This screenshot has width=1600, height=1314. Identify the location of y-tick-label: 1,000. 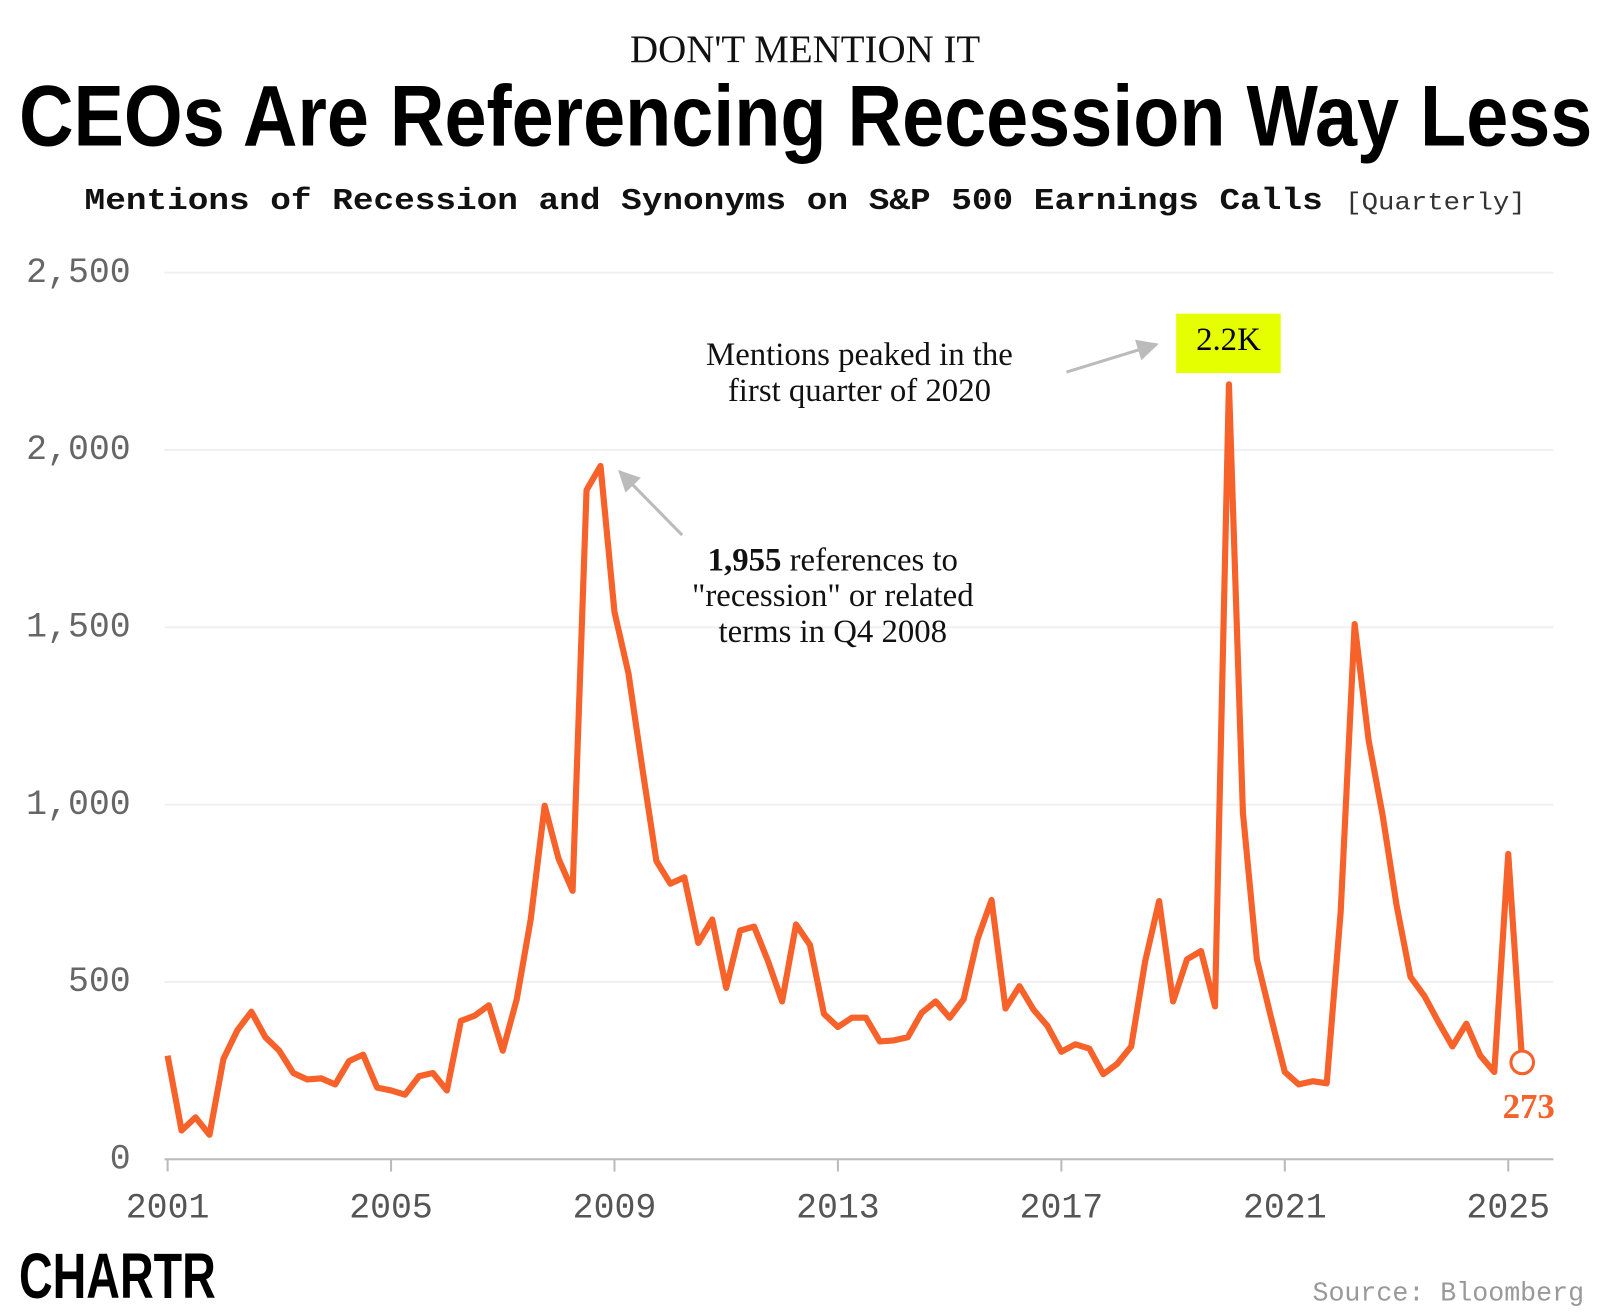
(78, 805).